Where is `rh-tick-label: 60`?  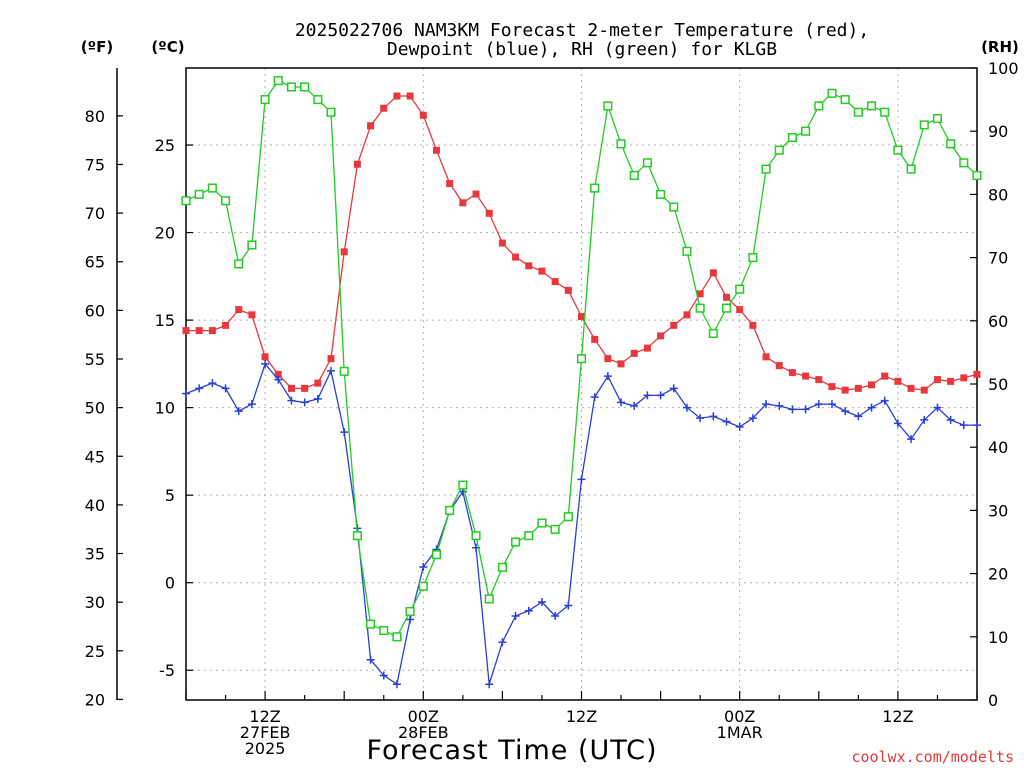
rh-tick-label: 60 is located at coordinates (998, 321).